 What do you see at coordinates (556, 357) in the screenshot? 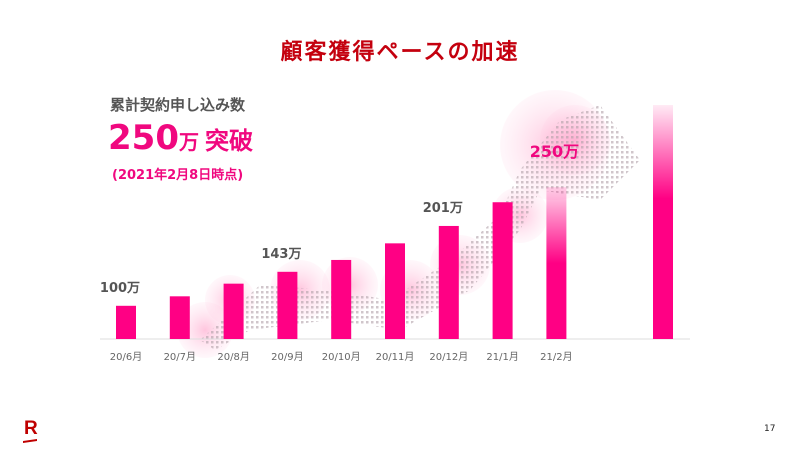
I see `x-tick-label: 21/2月` at bounding box center [556, 357].